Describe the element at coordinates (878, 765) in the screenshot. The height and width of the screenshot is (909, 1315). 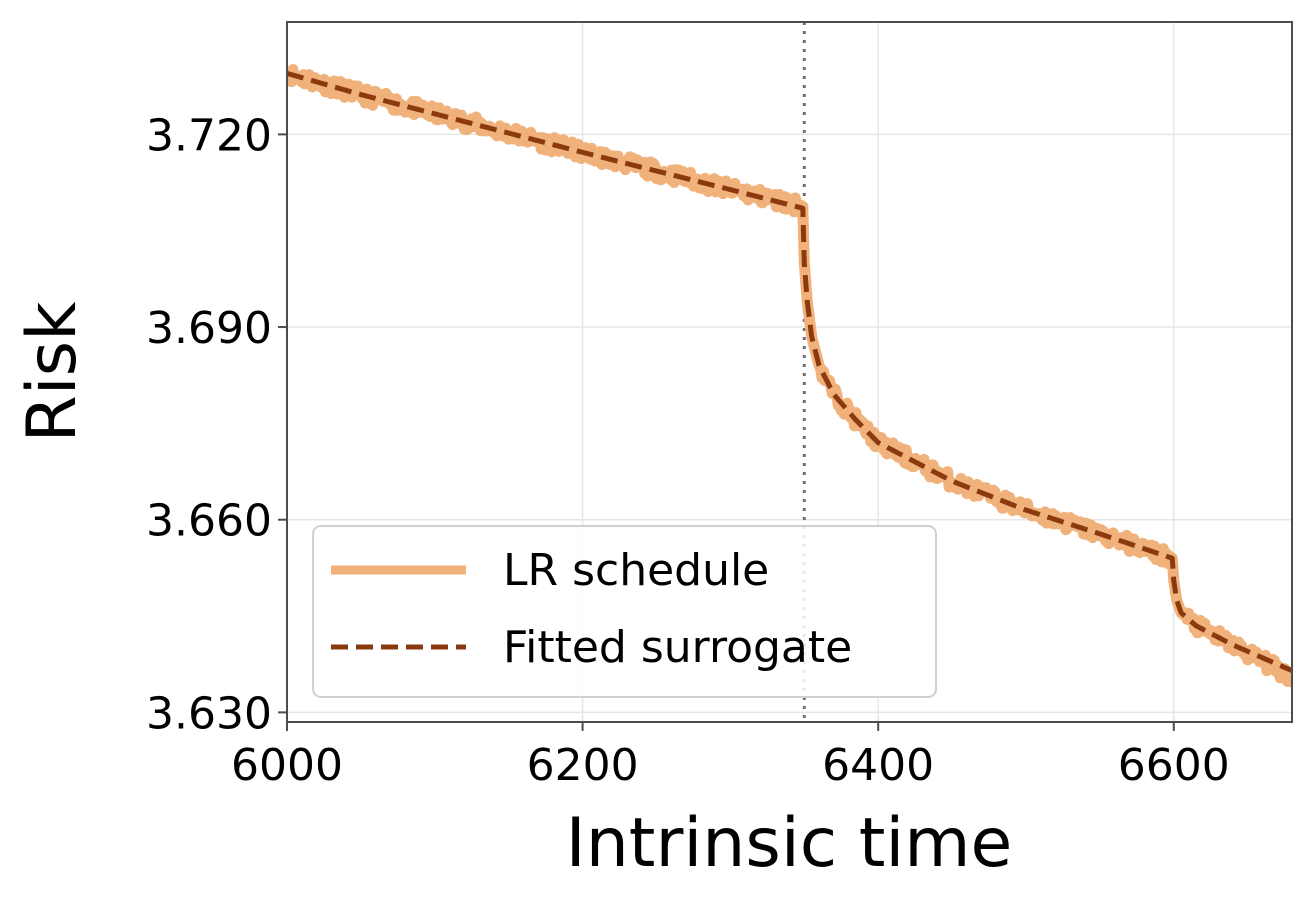
I see `x-tick-label: 6400` at that location.